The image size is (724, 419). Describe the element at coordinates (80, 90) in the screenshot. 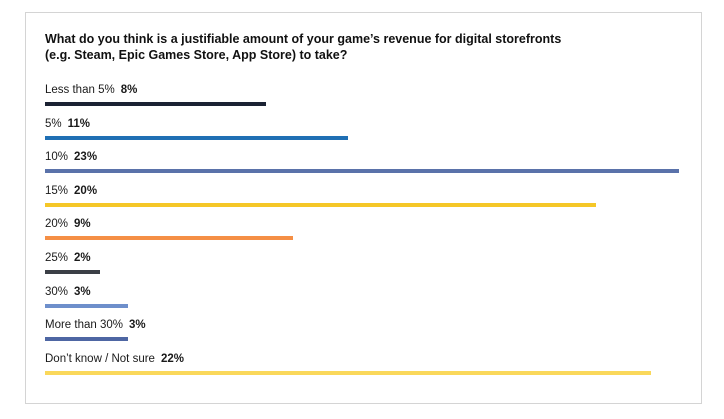

I see `category-label: Less than 5%` at that location.